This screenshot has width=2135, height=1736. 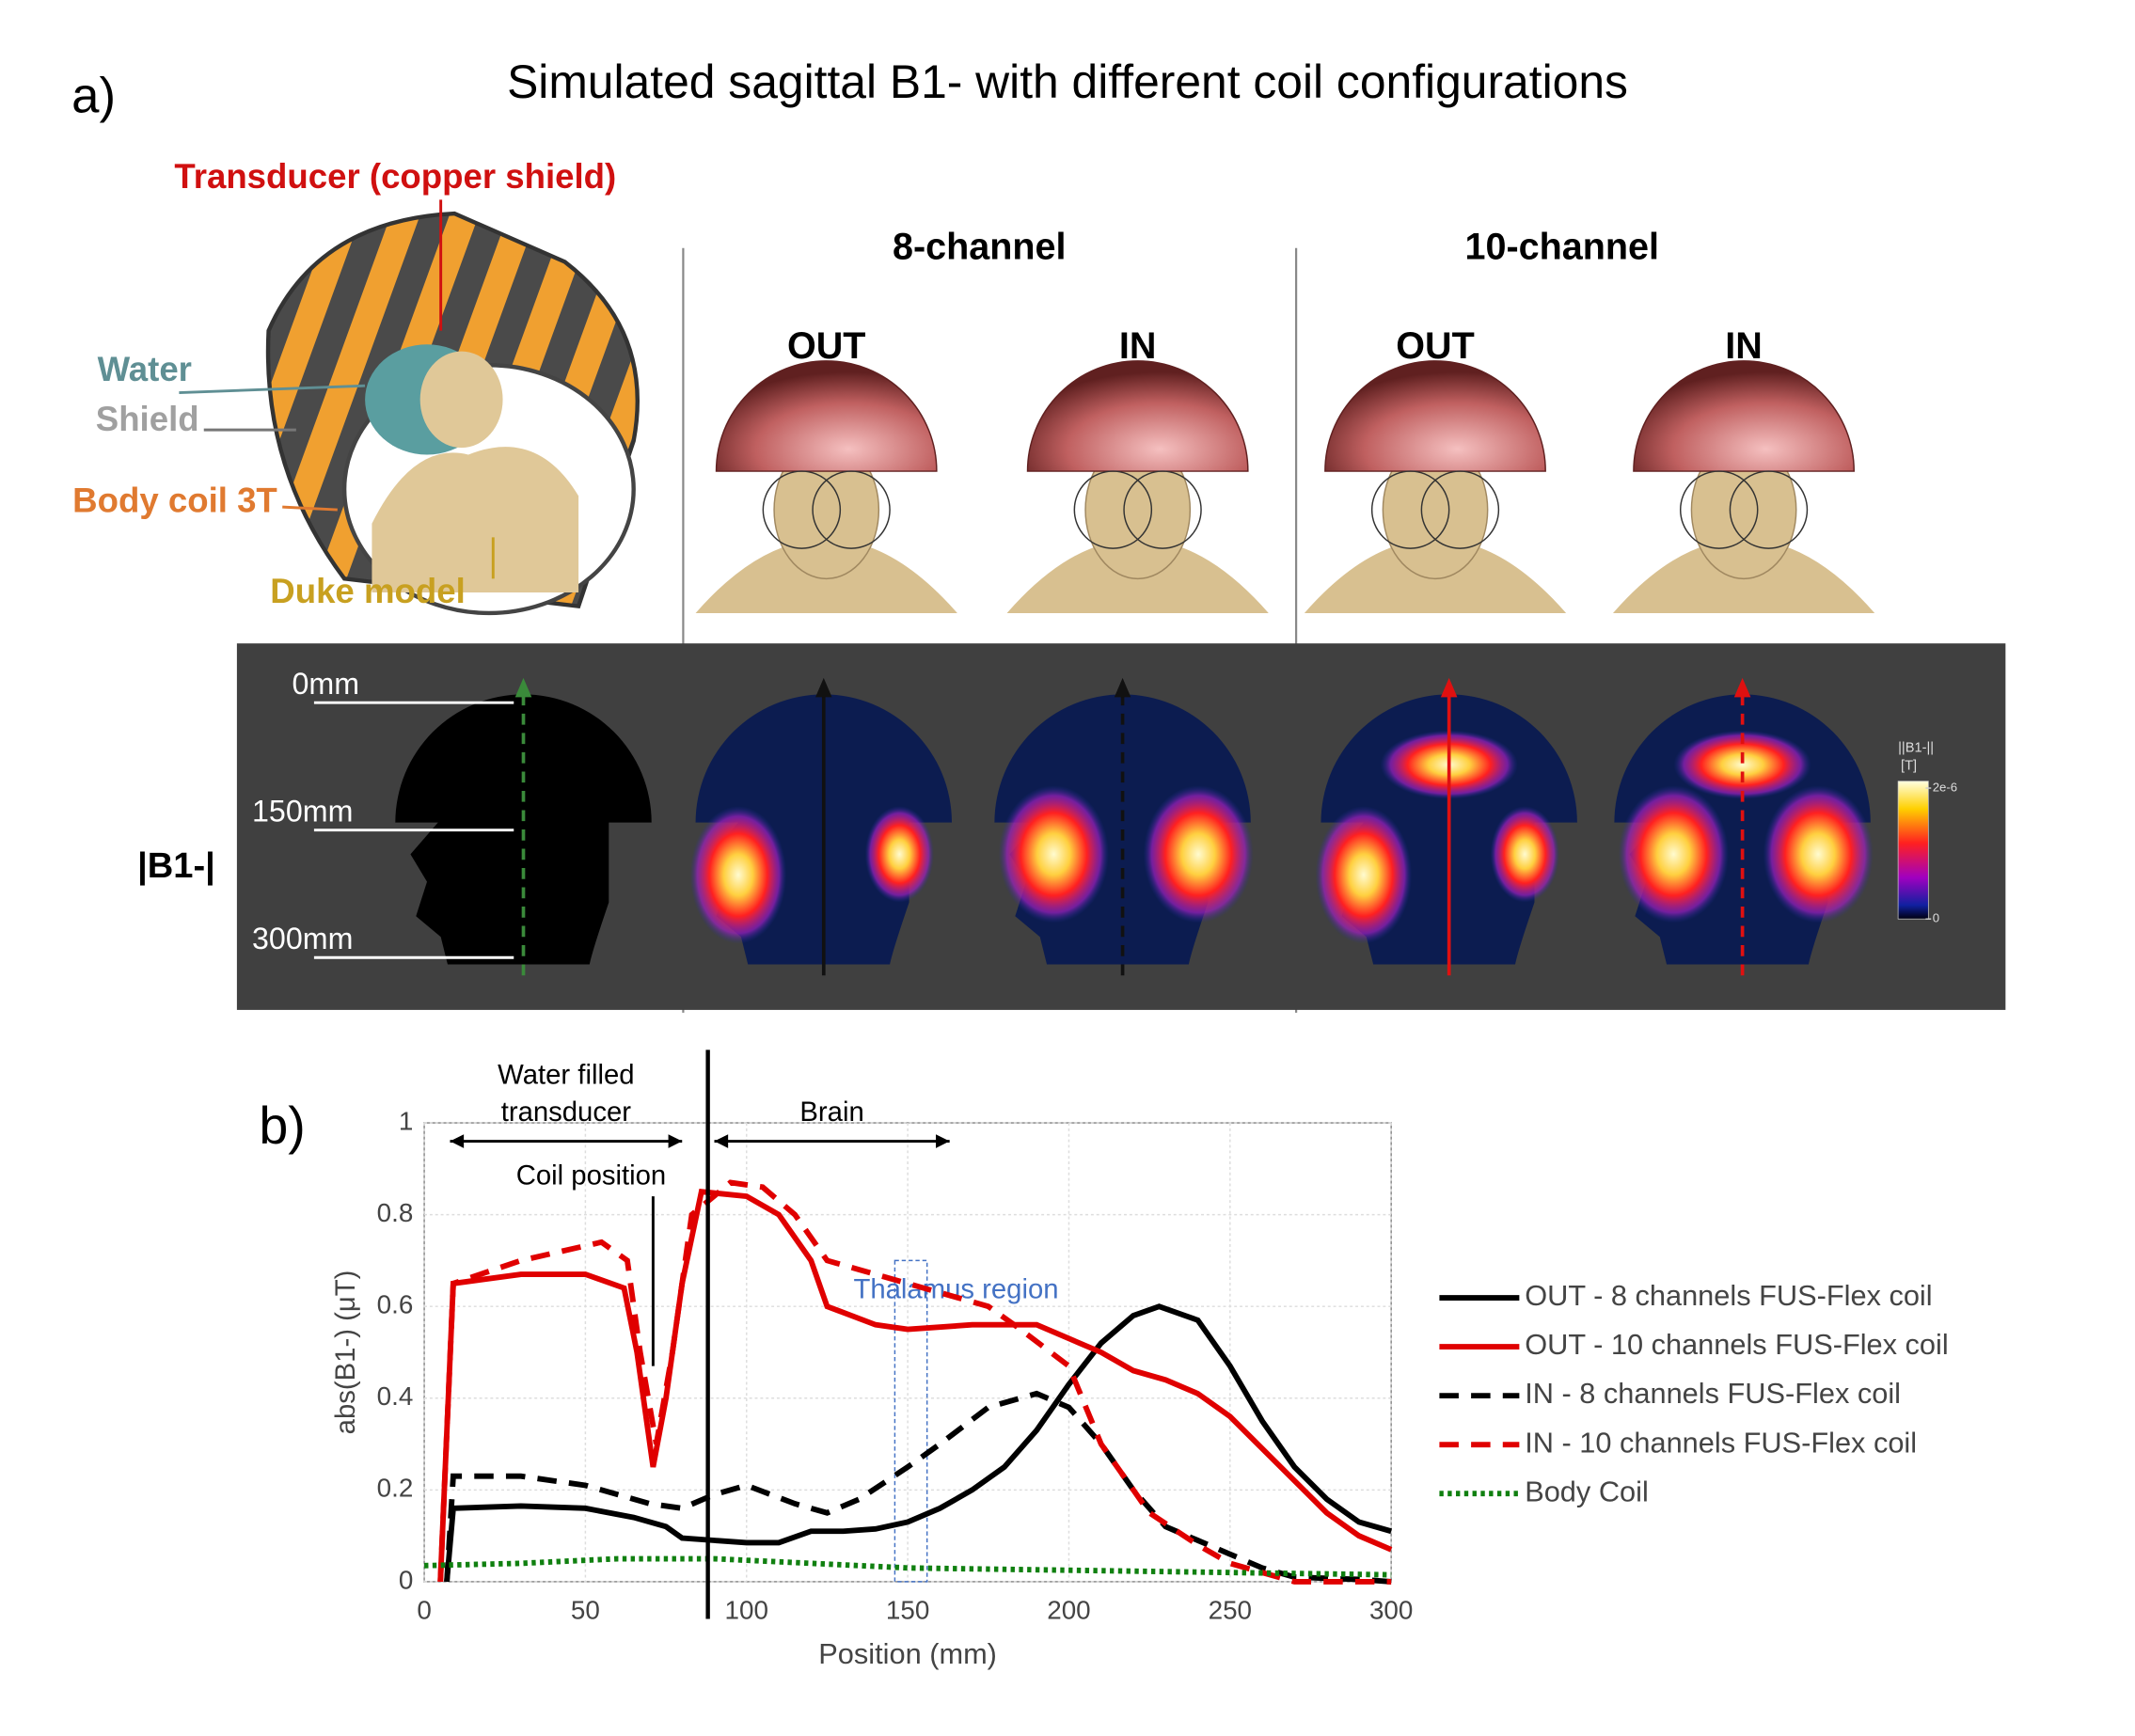 What do you see at coordinates (1916, 747) in the screenshot?
I see `colorbar-title: ||B1-||` at bounding box center [1916, 747].